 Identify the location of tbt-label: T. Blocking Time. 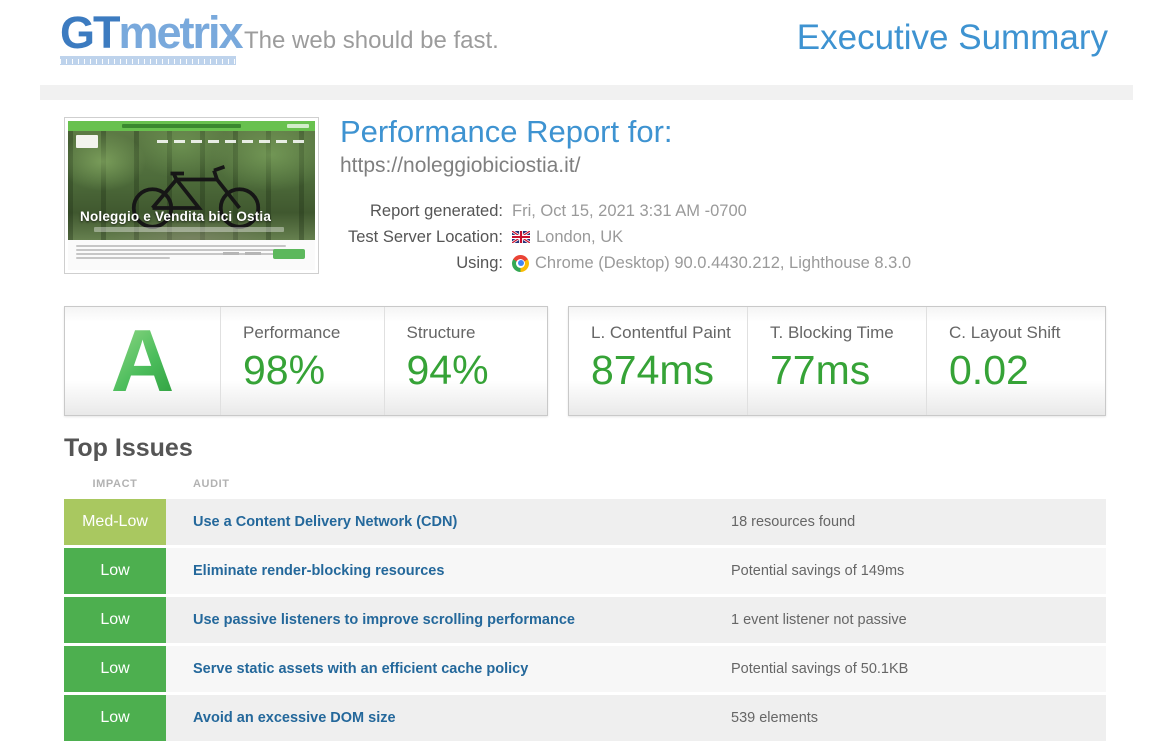
(832, 332).